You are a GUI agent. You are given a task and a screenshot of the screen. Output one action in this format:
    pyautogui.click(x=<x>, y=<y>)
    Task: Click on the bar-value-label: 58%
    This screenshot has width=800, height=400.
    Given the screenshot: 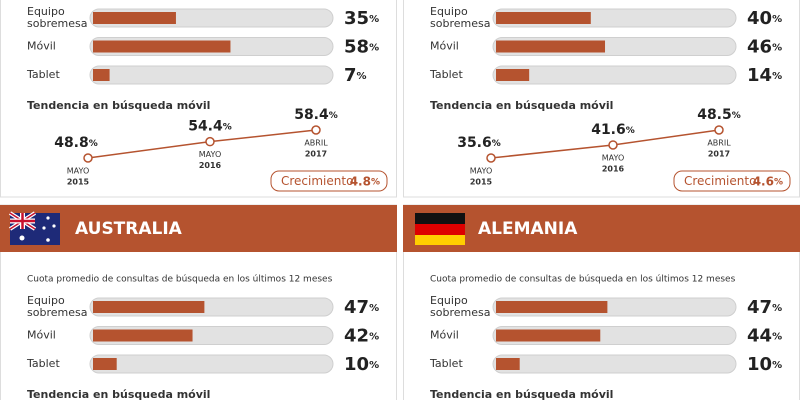 What is the action you would take?
    pyautogui.click(x=361, y=47)
    